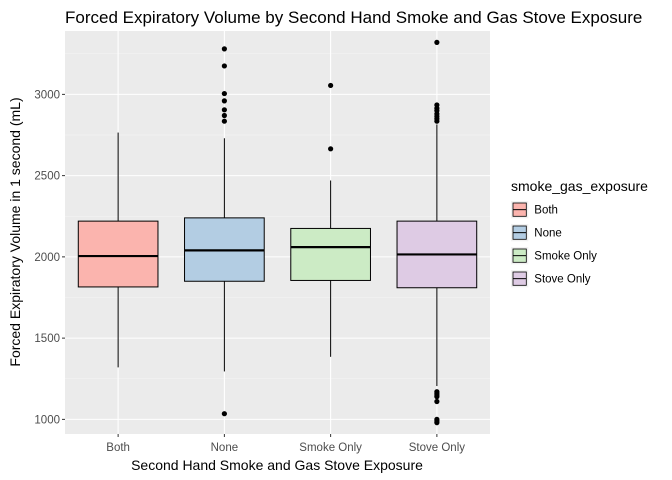  What do you see at coordinates (579, 186) in the screenshot?
I see `legend-title: smoke_gas_exposure` at bounding box center [579, 186].